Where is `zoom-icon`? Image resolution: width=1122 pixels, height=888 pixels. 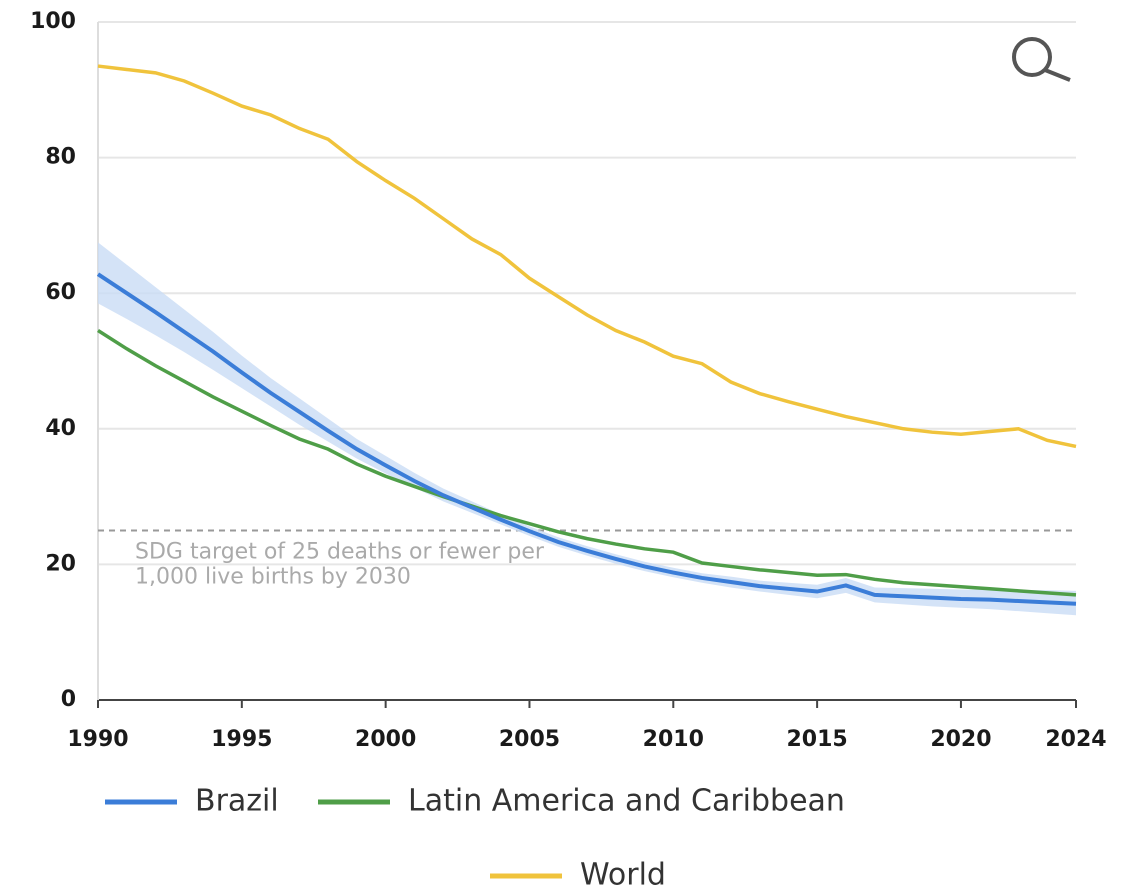
zoom-icon is located at coordinates (1041, 59).